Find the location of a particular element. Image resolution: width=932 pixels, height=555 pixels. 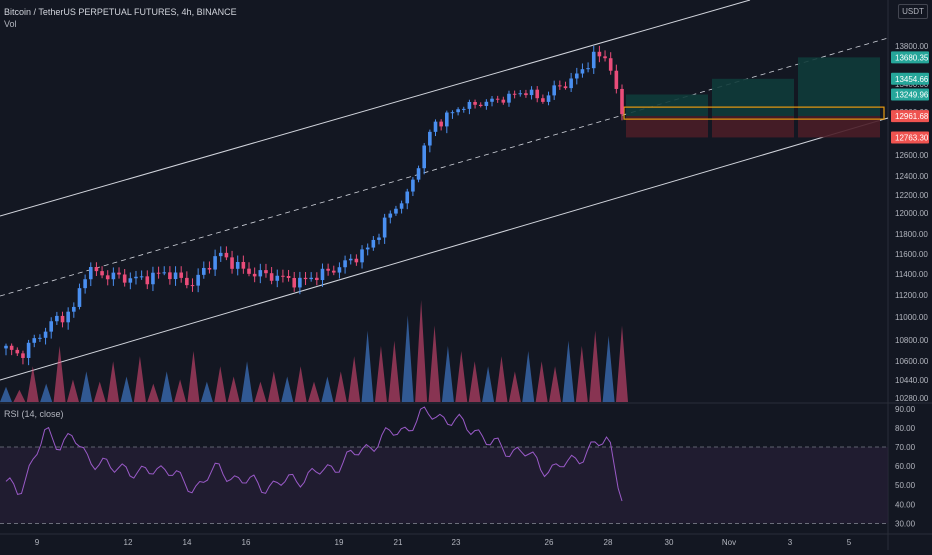

price-badge-label: 12763.30 is located at coordinates (912, 137).